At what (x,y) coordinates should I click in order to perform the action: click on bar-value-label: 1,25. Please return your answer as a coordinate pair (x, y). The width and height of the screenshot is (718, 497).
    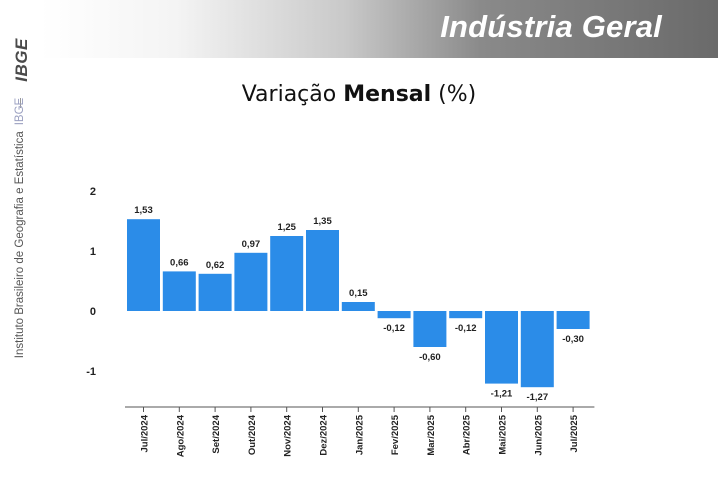
    Looking at the image, I should click on (286, 227).